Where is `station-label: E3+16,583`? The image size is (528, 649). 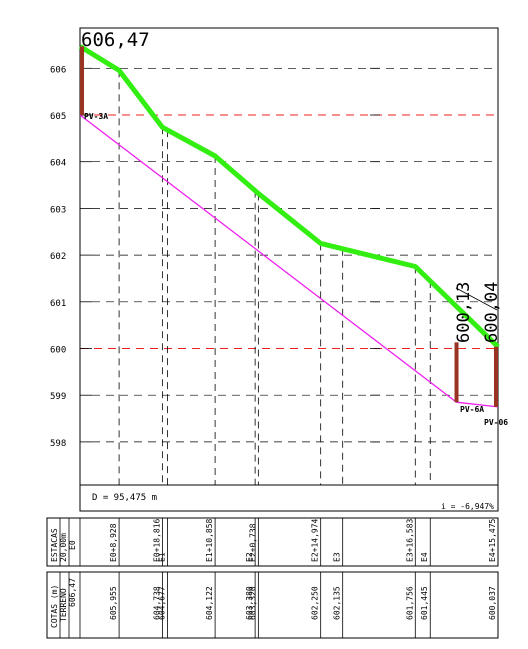
station-label: E3+16,583 is located at coordinates (409, 540).